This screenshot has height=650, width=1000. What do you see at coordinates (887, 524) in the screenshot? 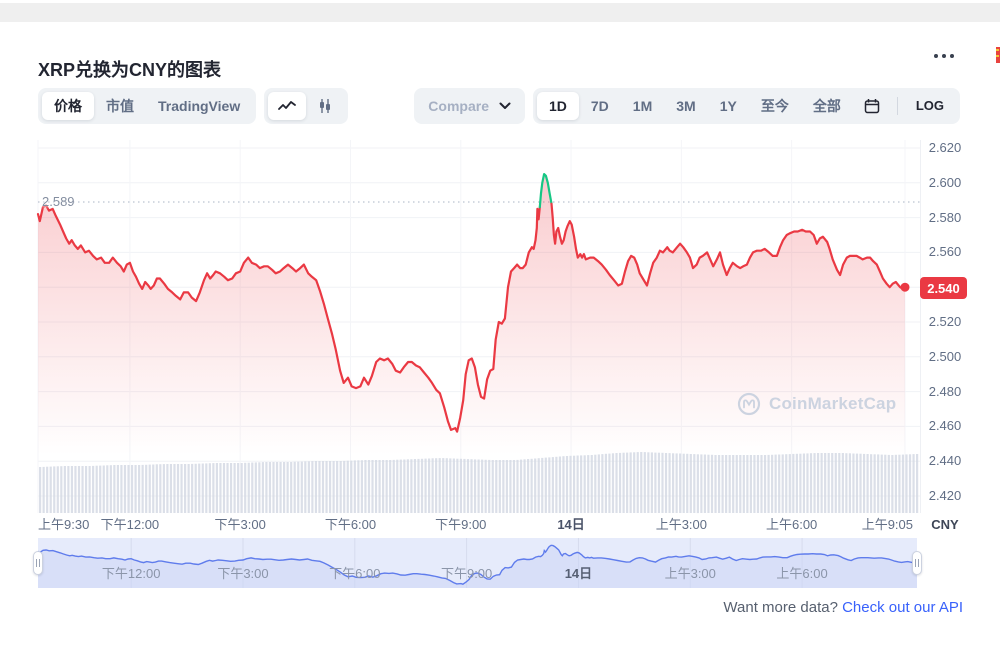
I see `x-tick-label: 上午9:05` at bounding box center [887, 524].